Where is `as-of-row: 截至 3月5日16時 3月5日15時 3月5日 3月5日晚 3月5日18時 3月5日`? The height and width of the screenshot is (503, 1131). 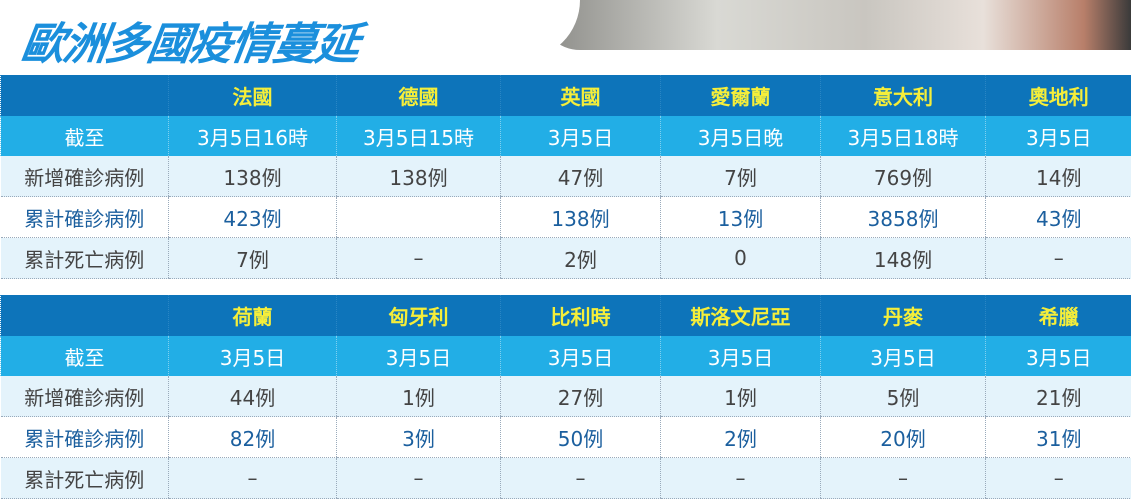
as-of-row: 截至 3月5日16時 3月5日15時 3月5日 3月5日晚 3月5日18時 3月5日 is located at coordinates (565, 136).